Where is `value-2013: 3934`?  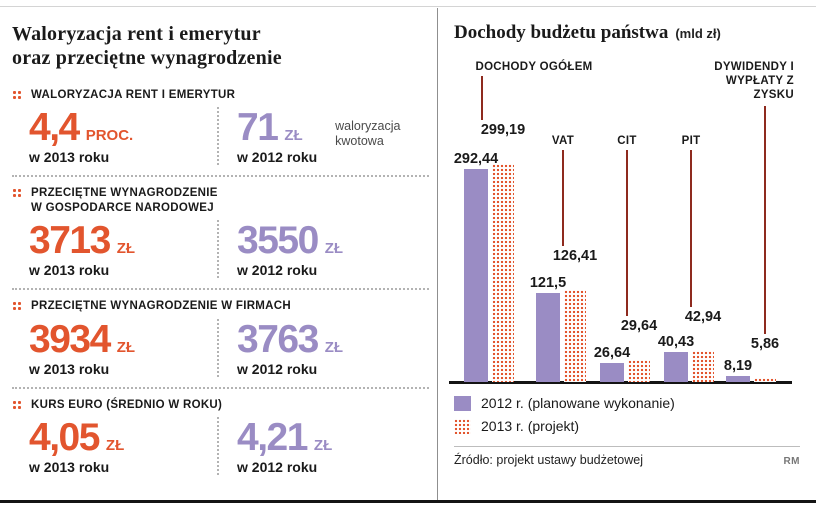
value-2013: 3934 is located at coordinates (70, 339).